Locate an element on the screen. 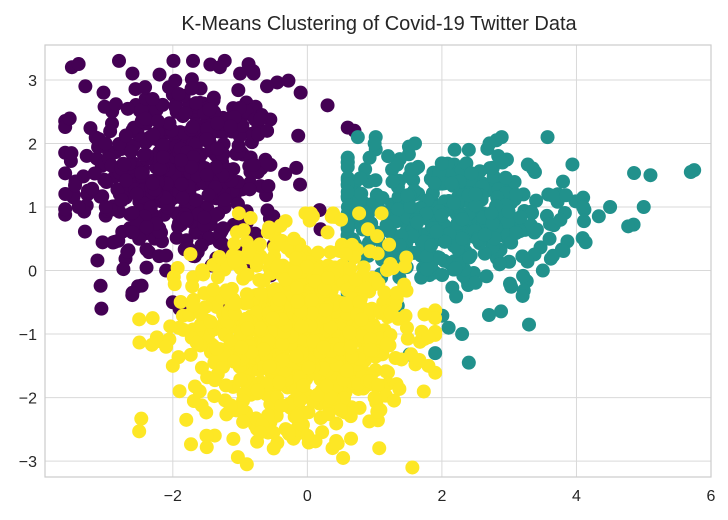  y-tick-label: 3 is located at coordinates (32, 81).